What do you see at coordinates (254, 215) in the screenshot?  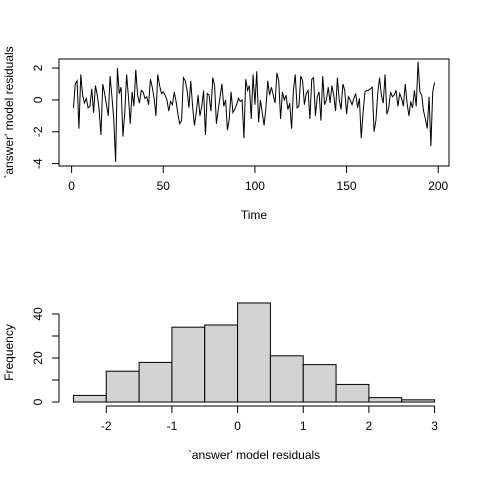 I see `x-axis-label: Time` at bounding box center [254, 215].